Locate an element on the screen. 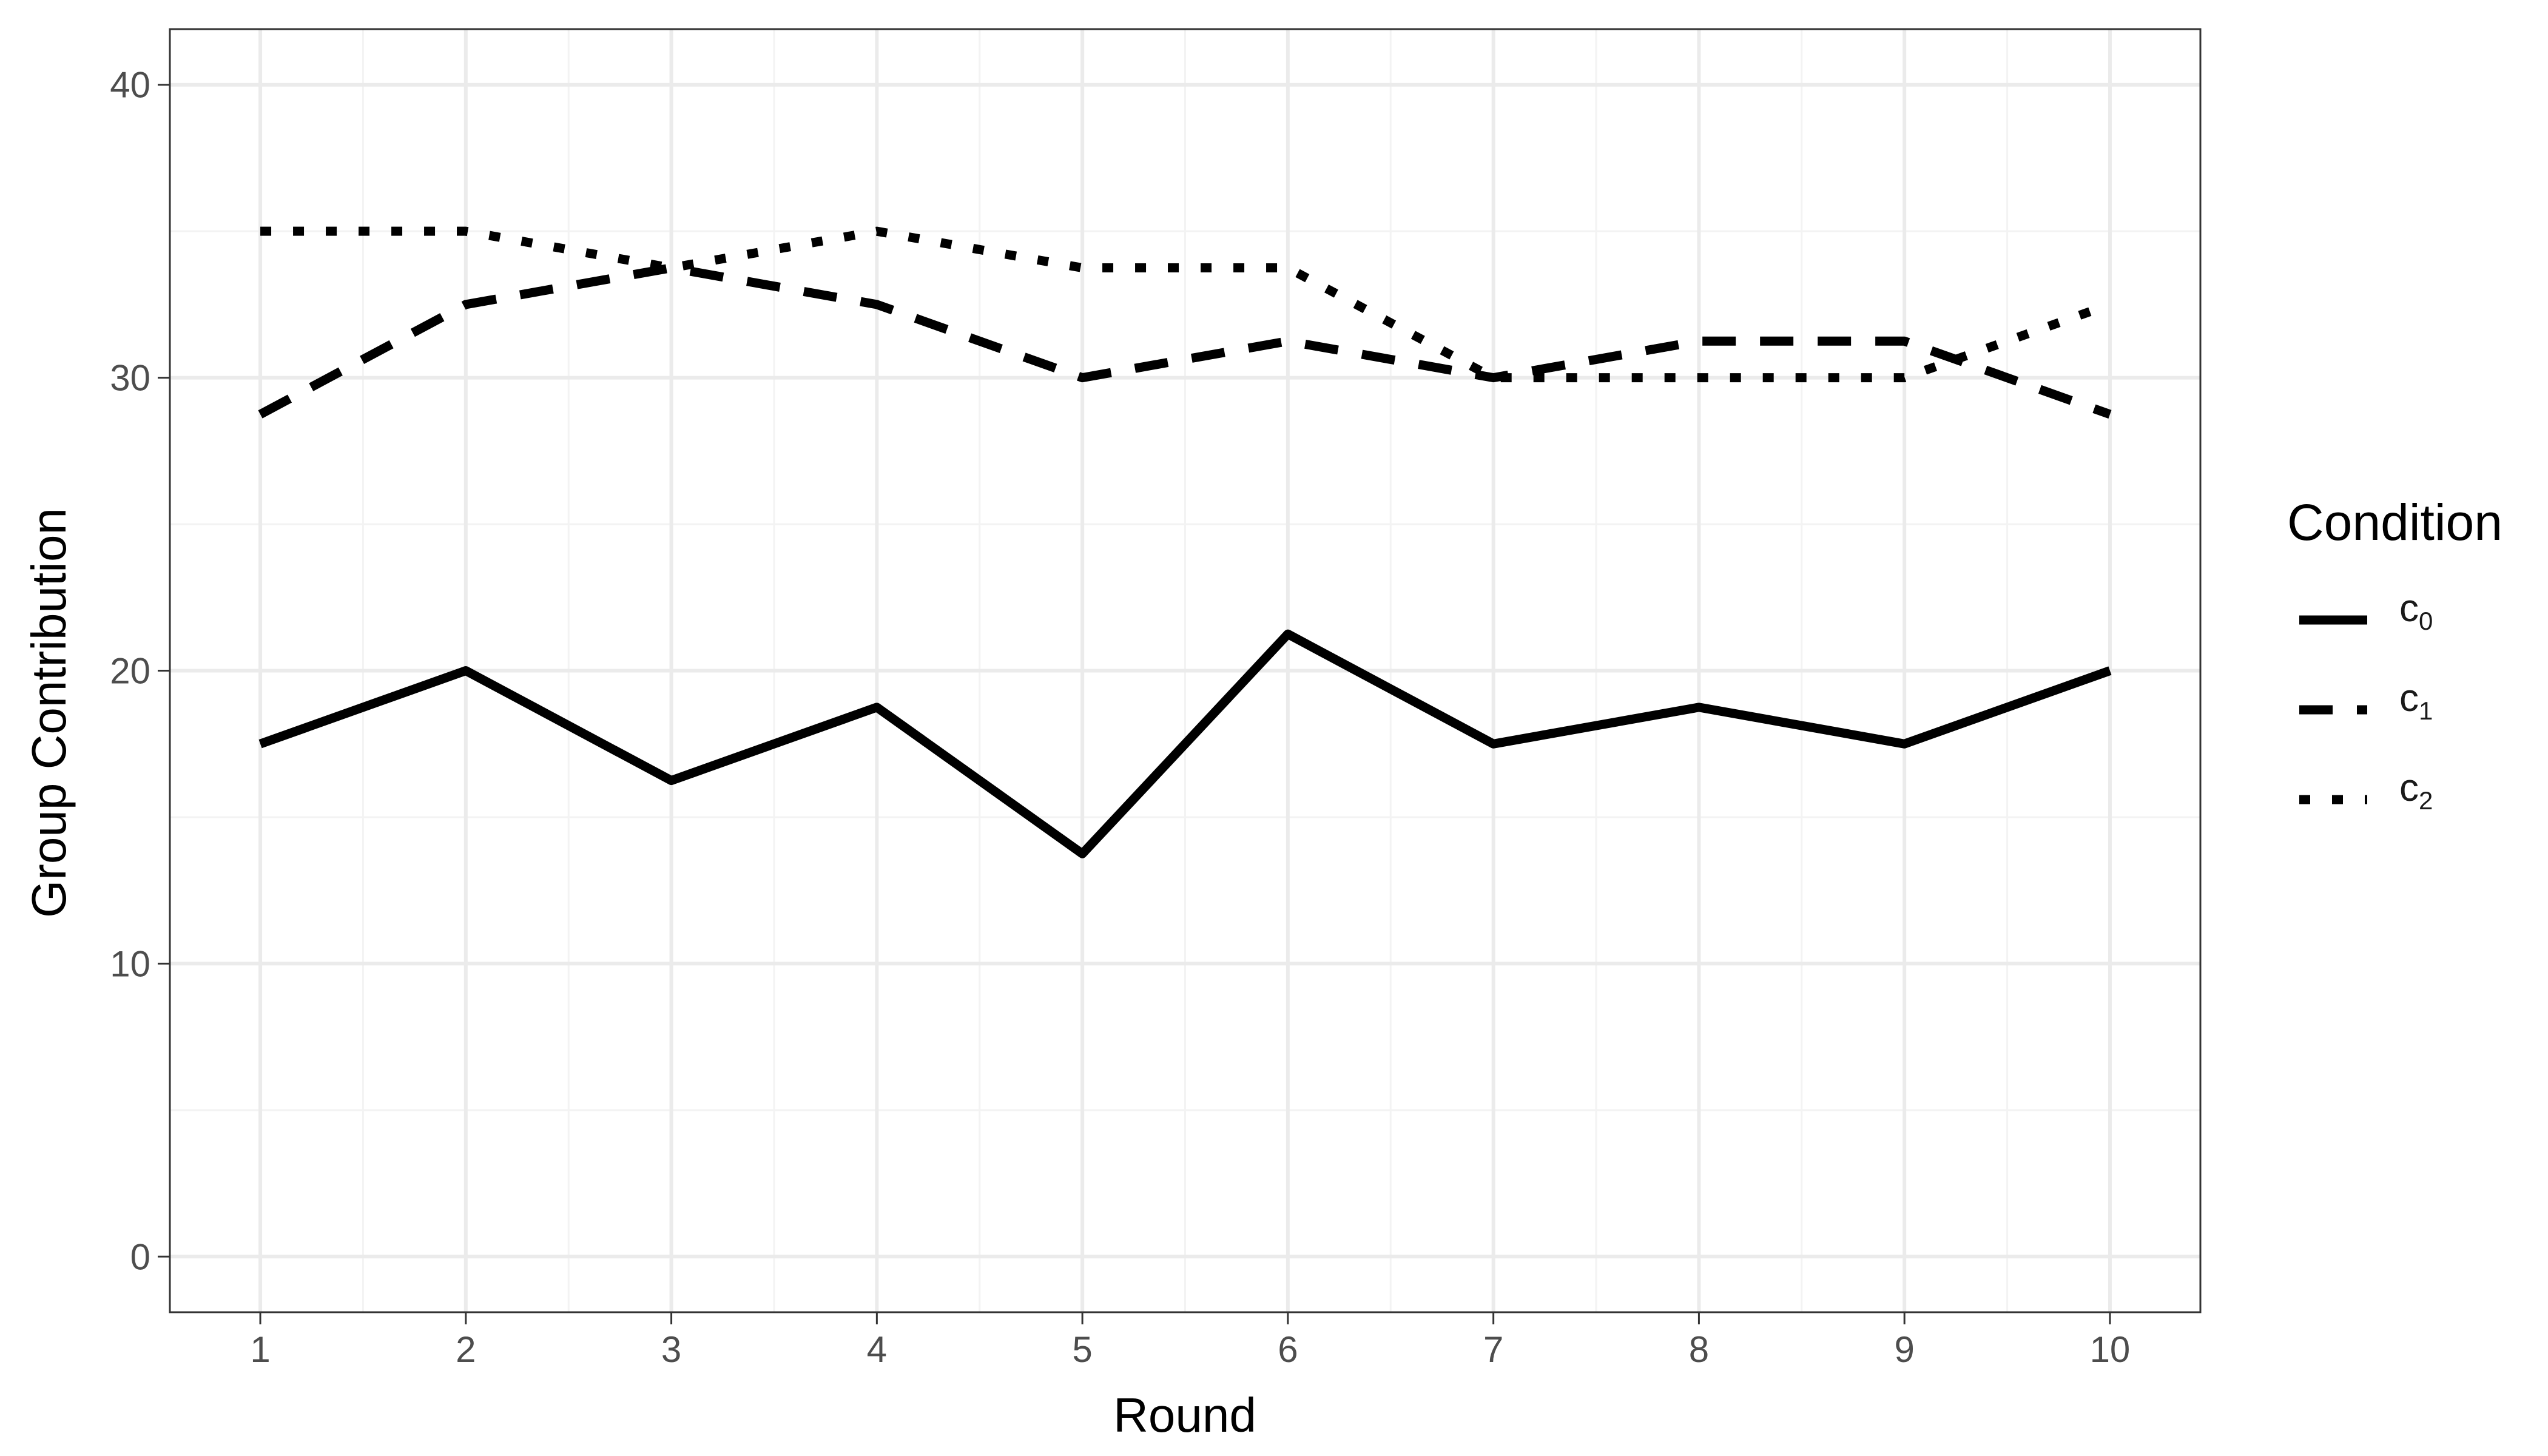  x-tick-label: 1 is located at coordinates (260, 1349).